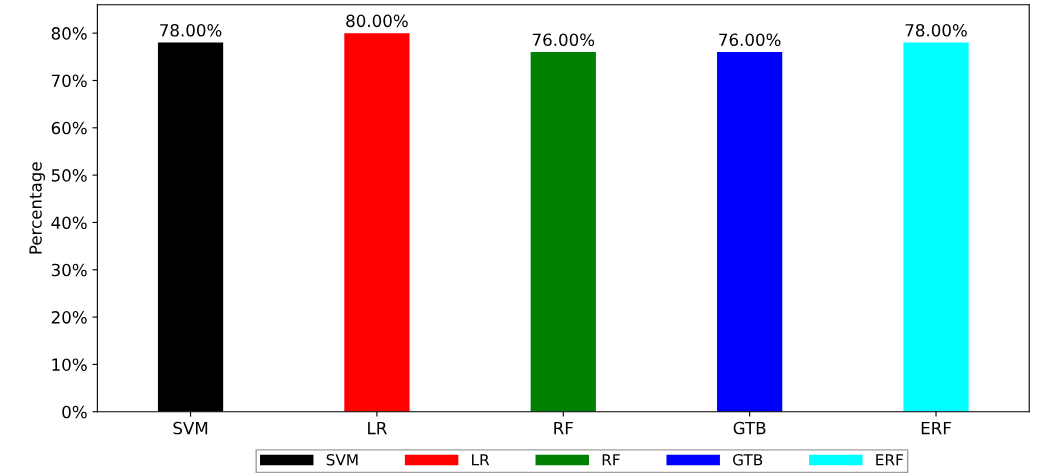  Describe the element at coordinates (563, 428) in the screenshot. I see `x-tick-label: RF` at that location.